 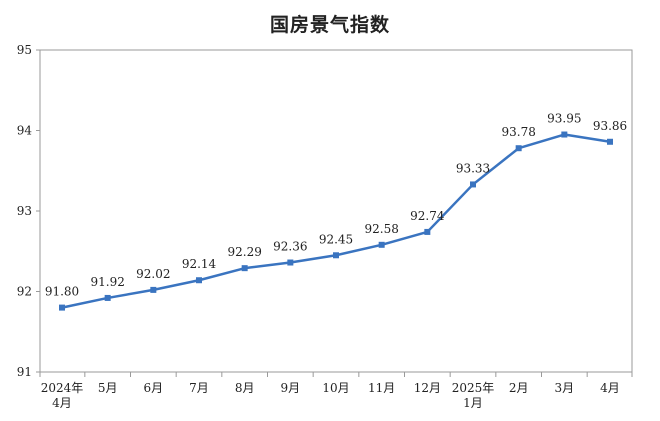 What do you see at coordinates (244, 252) in the screenshot?
I see `data-label: 92.29` at bounding box center [244, 252].